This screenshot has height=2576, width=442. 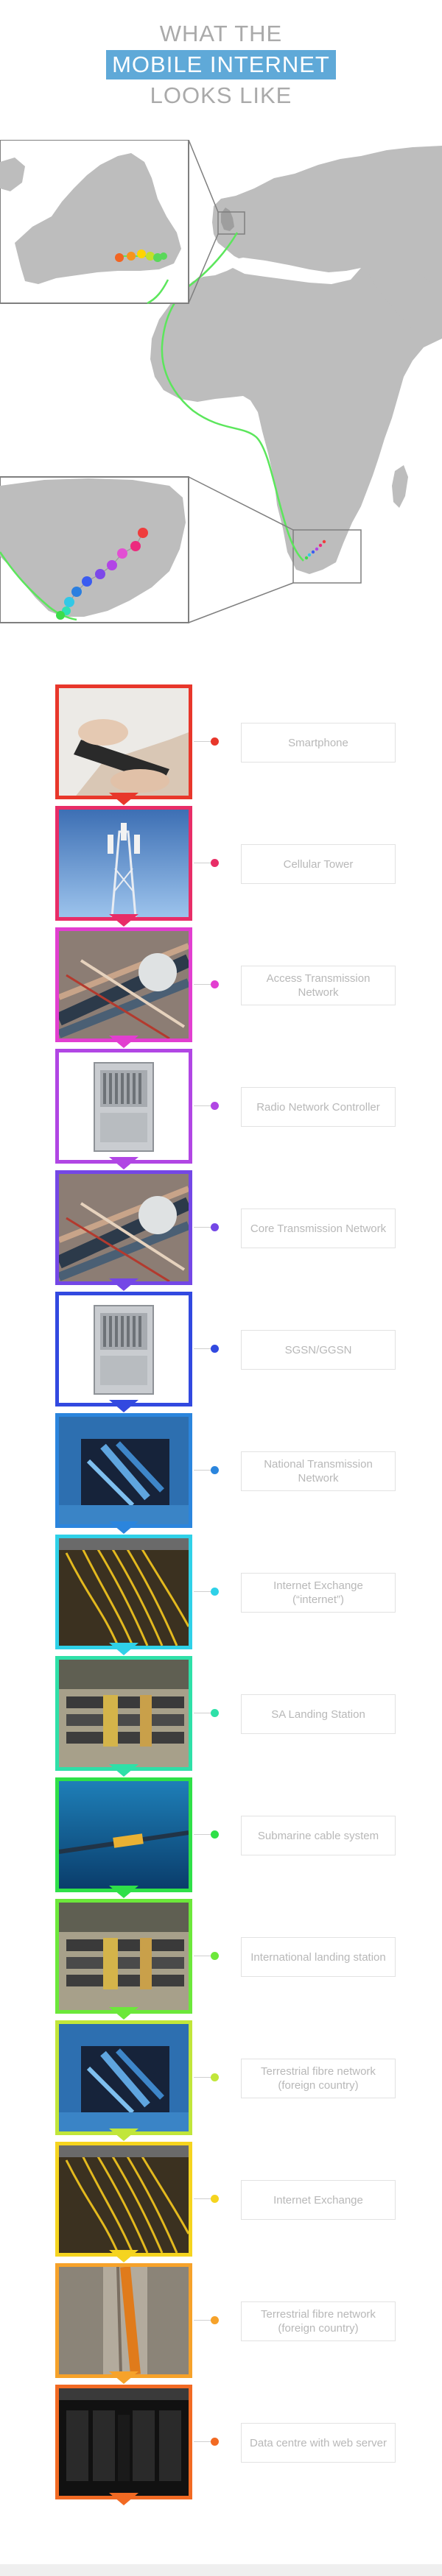 I want to click on chain-step-label: International landing station, so click(x=318, y=1957).